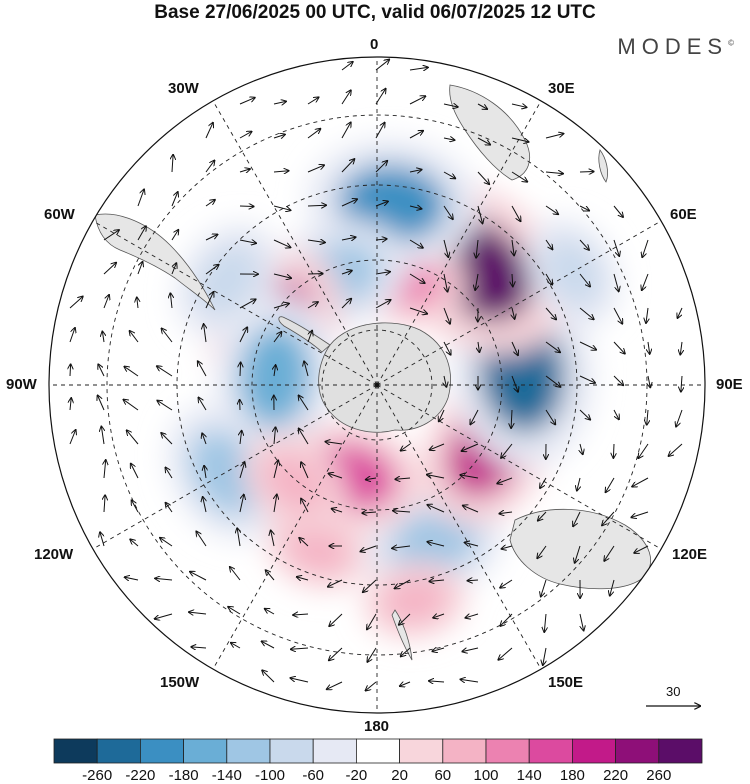 The height and width of the screenshot is (784, 750). I want to click on lon-label-150w: 150W, so click(179, 682).